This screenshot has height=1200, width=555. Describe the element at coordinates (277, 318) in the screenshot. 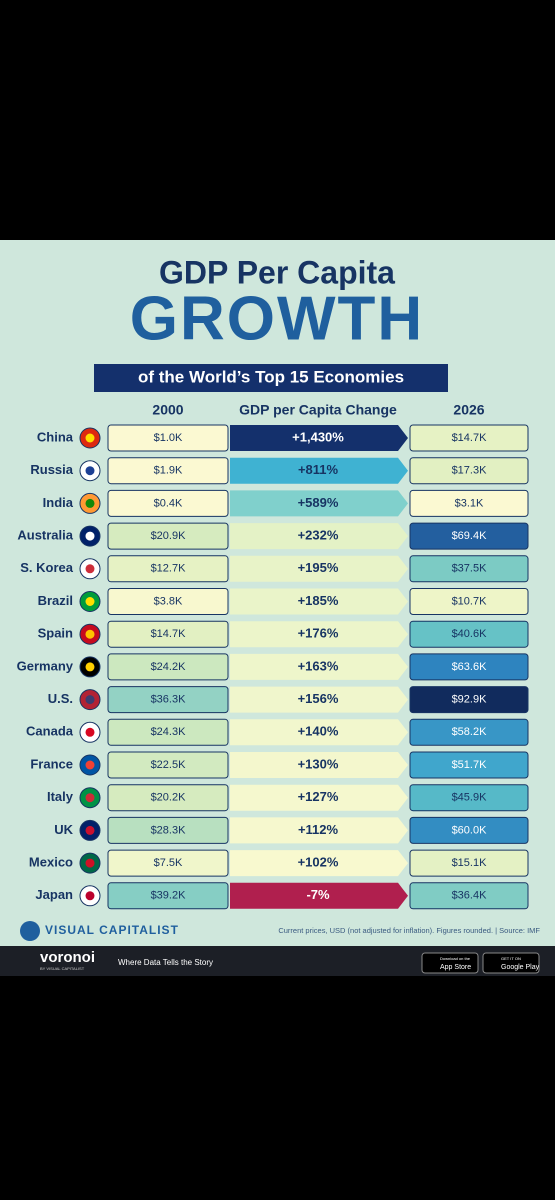

I see `title-big: GROWTH` at that location.